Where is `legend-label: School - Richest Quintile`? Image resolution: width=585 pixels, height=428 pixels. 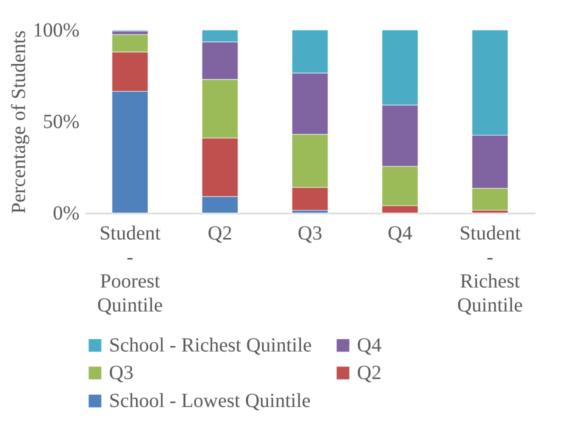 legend-label: School - Richest Quintile is located at coordinates (210, 345).